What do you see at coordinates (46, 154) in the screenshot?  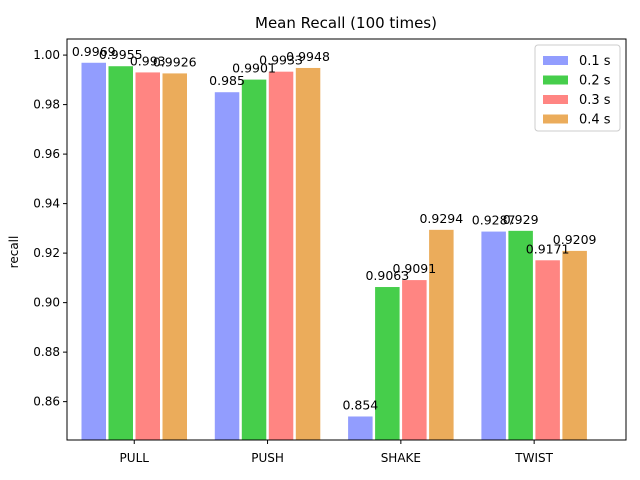 I see `y-tick-label: 0.96` at bounding box center [46, 154].